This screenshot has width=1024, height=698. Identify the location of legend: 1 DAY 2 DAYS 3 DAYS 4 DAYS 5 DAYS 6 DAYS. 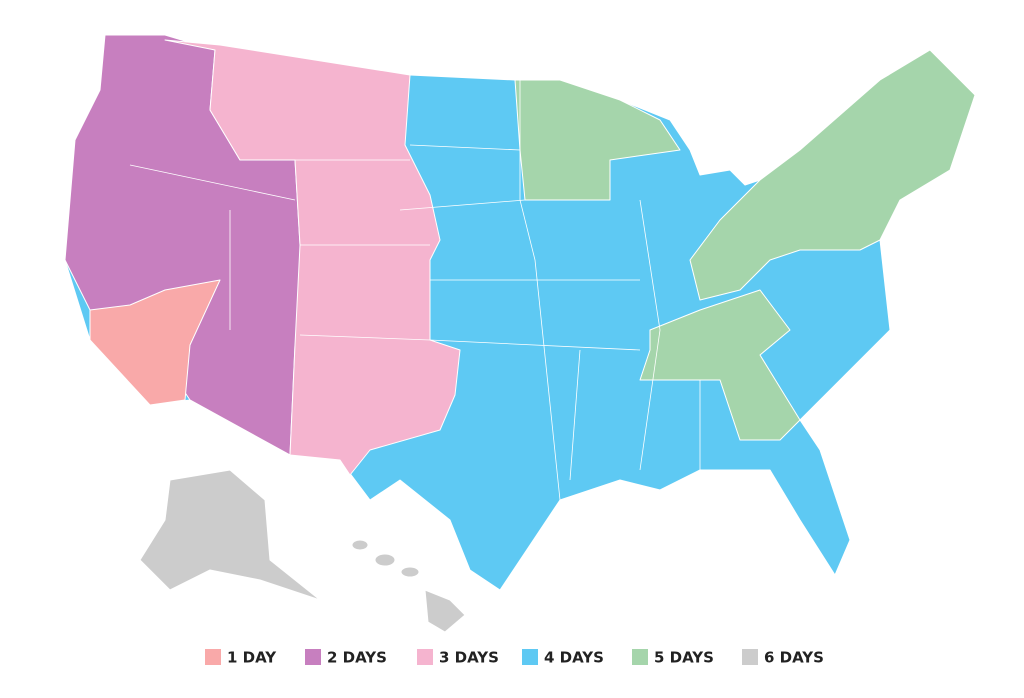
(514, 658).